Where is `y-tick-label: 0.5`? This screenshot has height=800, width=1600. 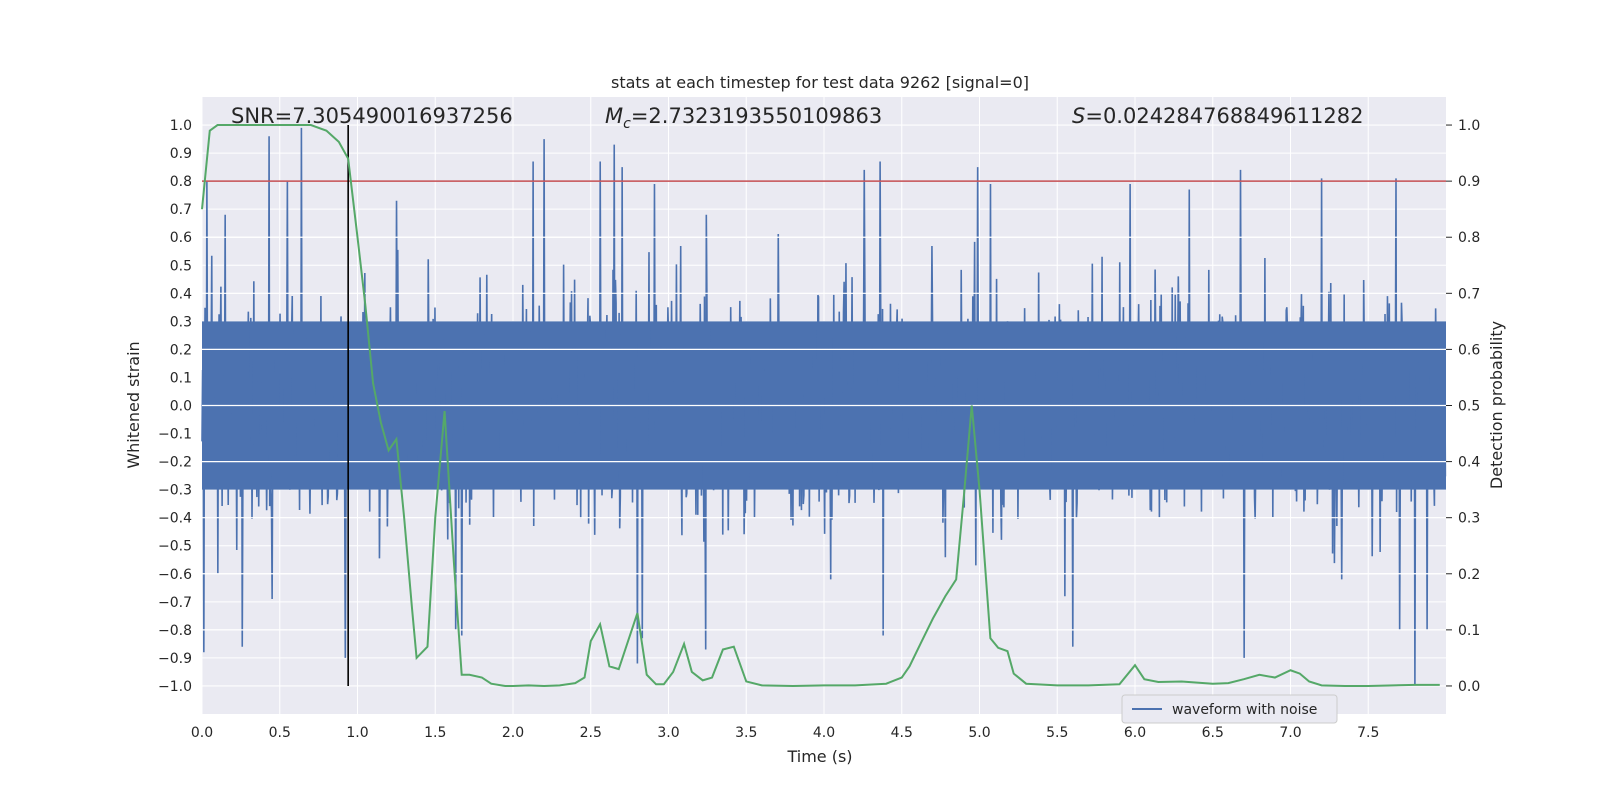
y-tick-label: 0.5 is located at coordinates (181, 266).